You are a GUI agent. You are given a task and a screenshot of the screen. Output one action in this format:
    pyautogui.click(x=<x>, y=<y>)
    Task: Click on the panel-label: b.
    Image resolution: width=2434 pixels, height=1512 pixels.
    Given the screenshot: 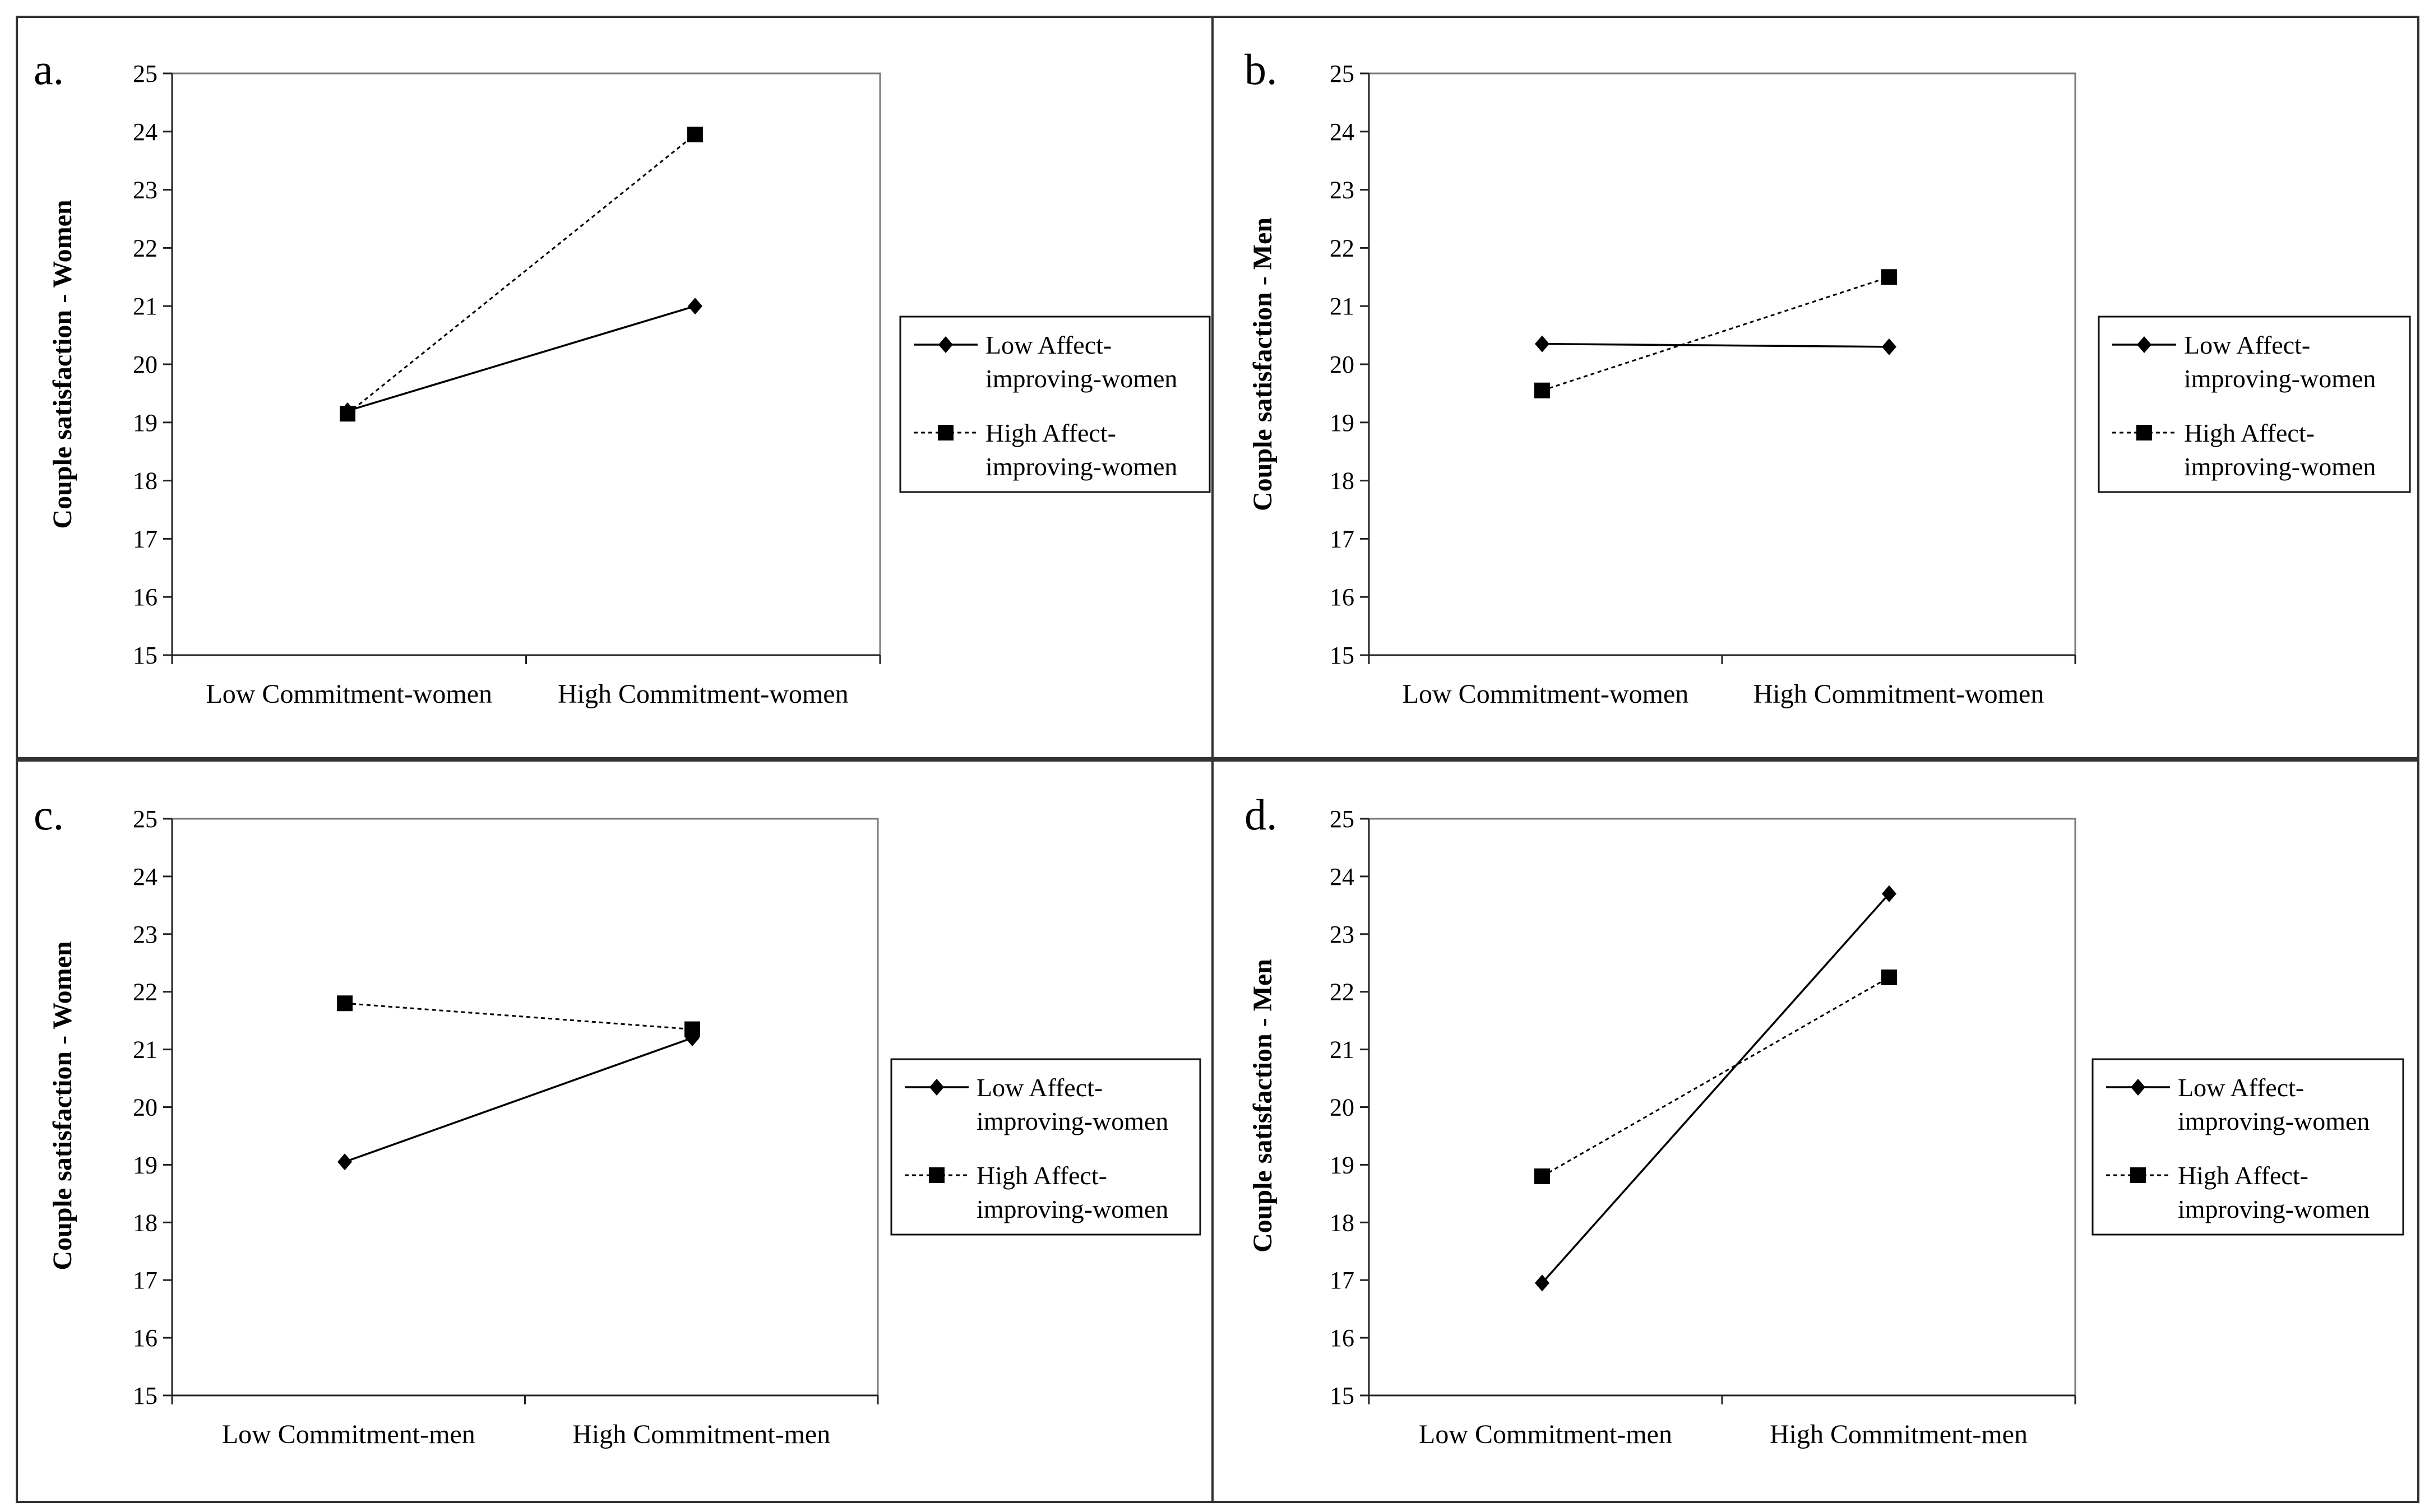 What is the action you would take?
    pyautogui.click(x=1261, y=69)
    